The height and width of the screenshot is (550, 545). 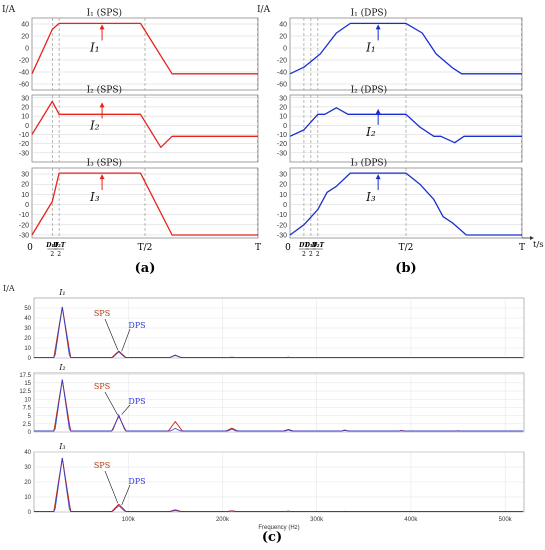 What do you see at coordinates (506, 520) in the screenshot?
I see `x-tick-label: 500k` at bounding box center [506, 520].